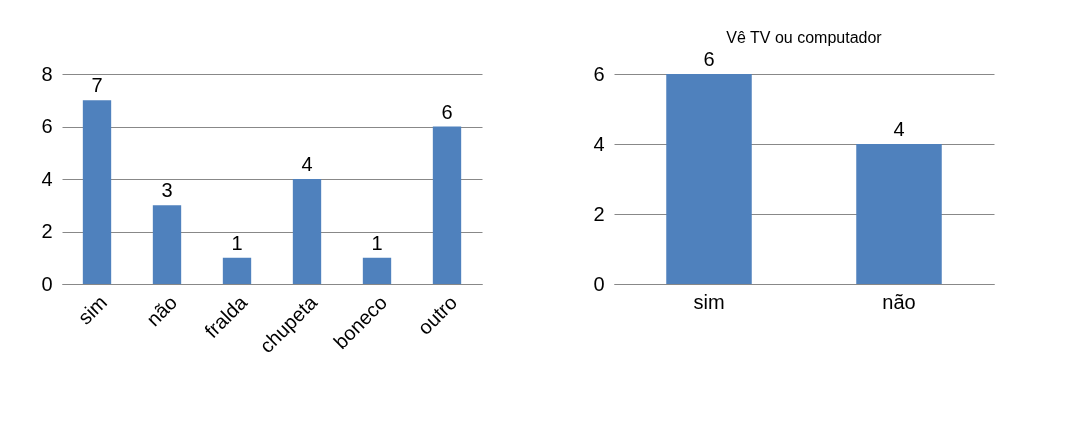 The width and height of the screenshot is (1083, 421). I want to click on y-tick-label: 8, so click(47, 73).